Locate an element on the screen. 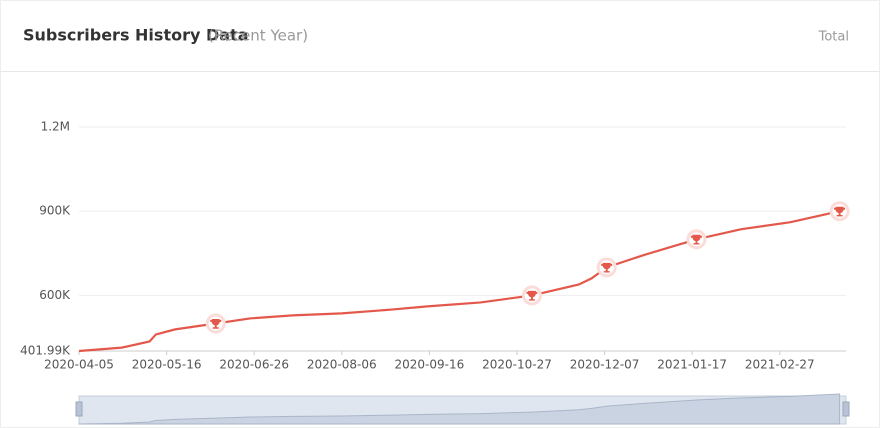  navigator-area is located at coordinates (459, 409).